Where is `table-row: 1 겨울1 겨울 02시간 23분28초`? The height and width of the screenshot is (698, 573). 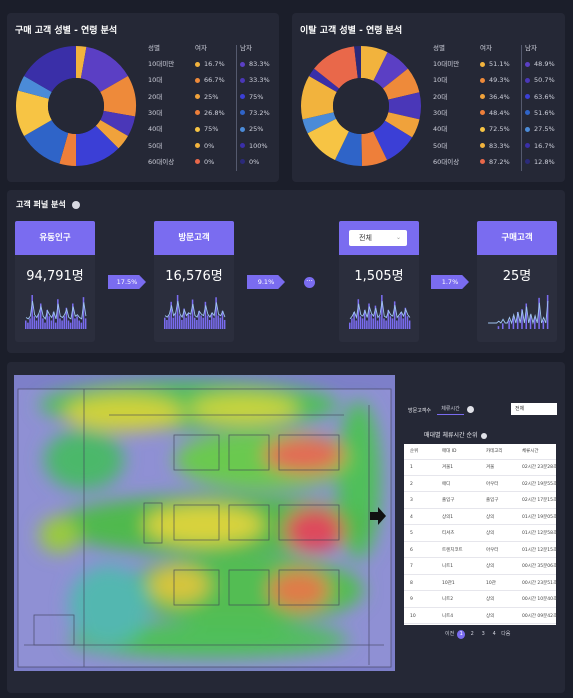 table-row: 1 겨울1 겨울 02시간 23분28초 is located at coordinates (480, 468).